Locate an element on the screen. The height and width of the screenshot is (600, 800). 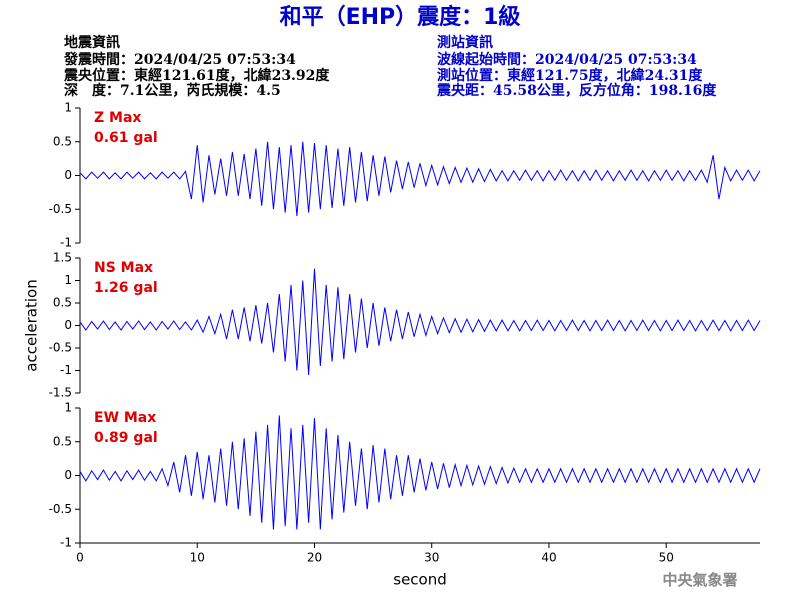
waveform is located at coordinates (420, 179).